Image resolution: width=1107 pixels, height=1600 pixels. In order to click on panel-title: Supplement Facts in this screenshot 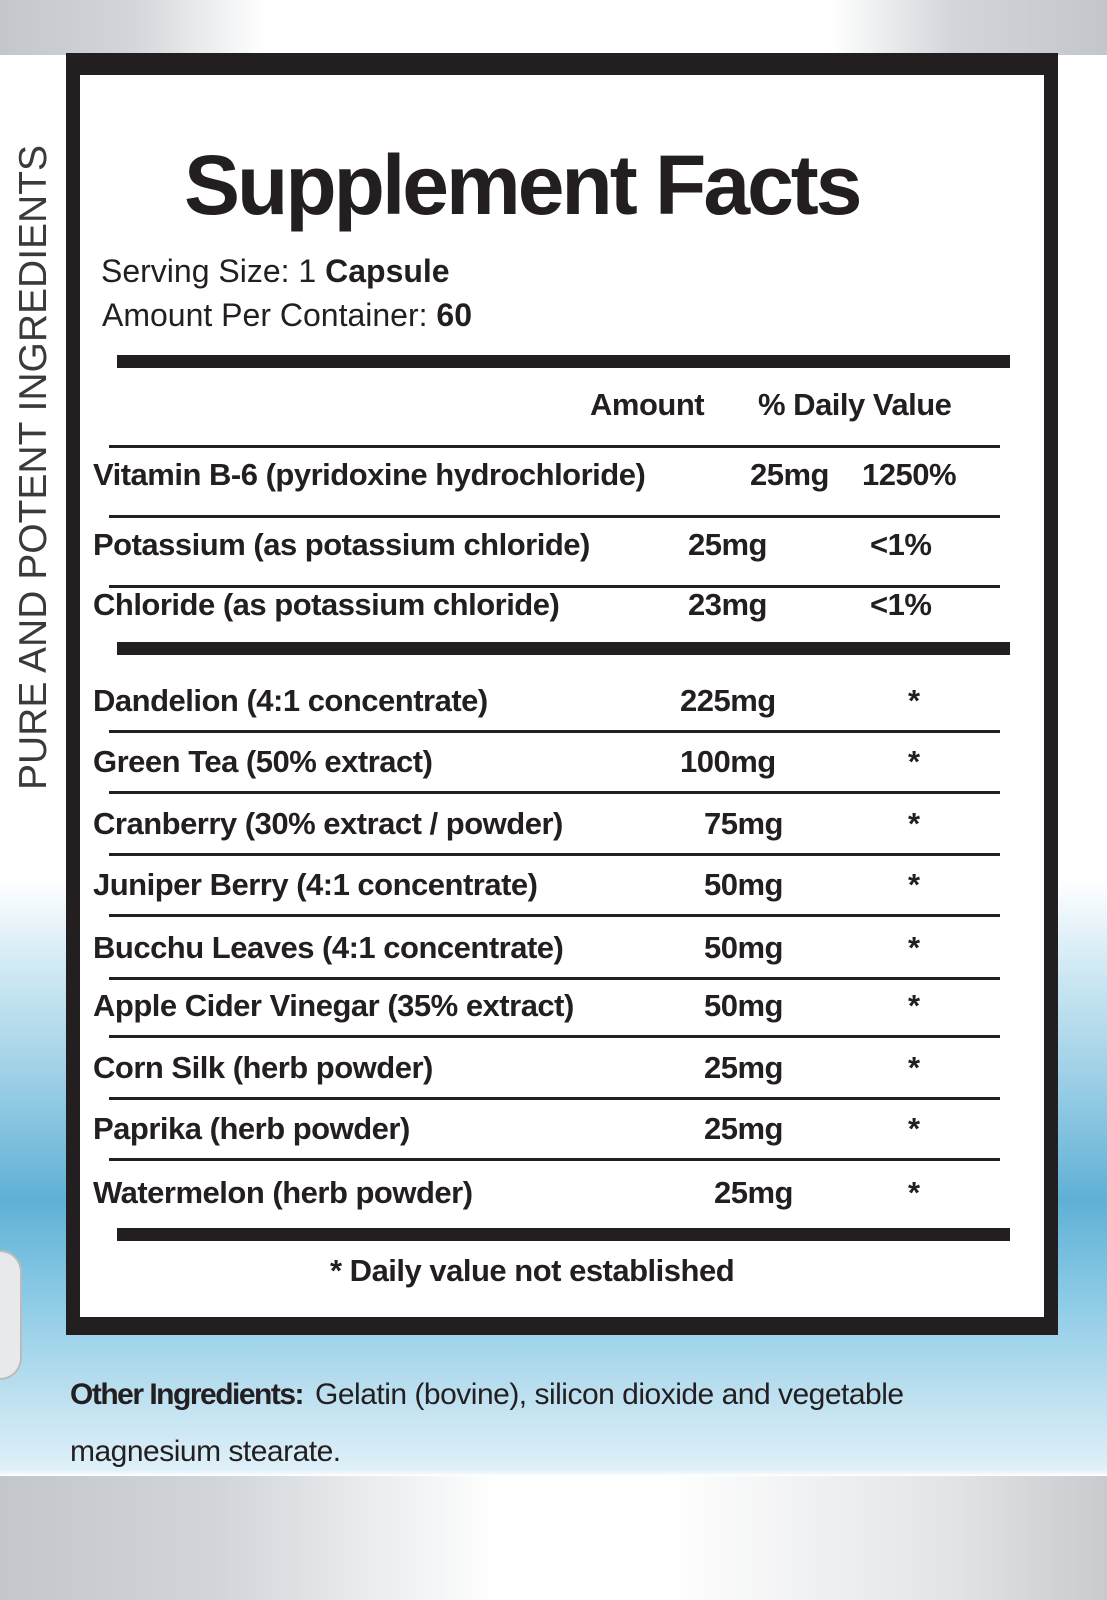, I will do `click(523, 185)`.